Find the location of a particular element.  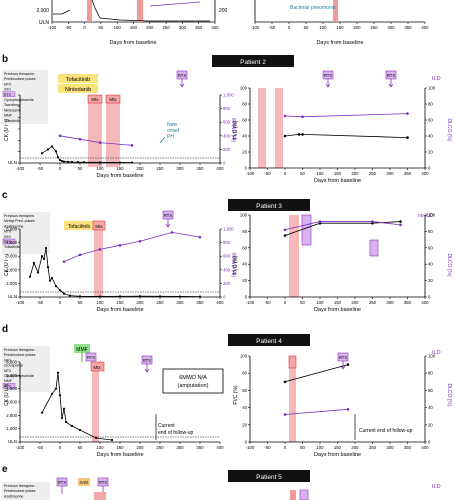

panel-e-banner is located at coordinates (269, 476).